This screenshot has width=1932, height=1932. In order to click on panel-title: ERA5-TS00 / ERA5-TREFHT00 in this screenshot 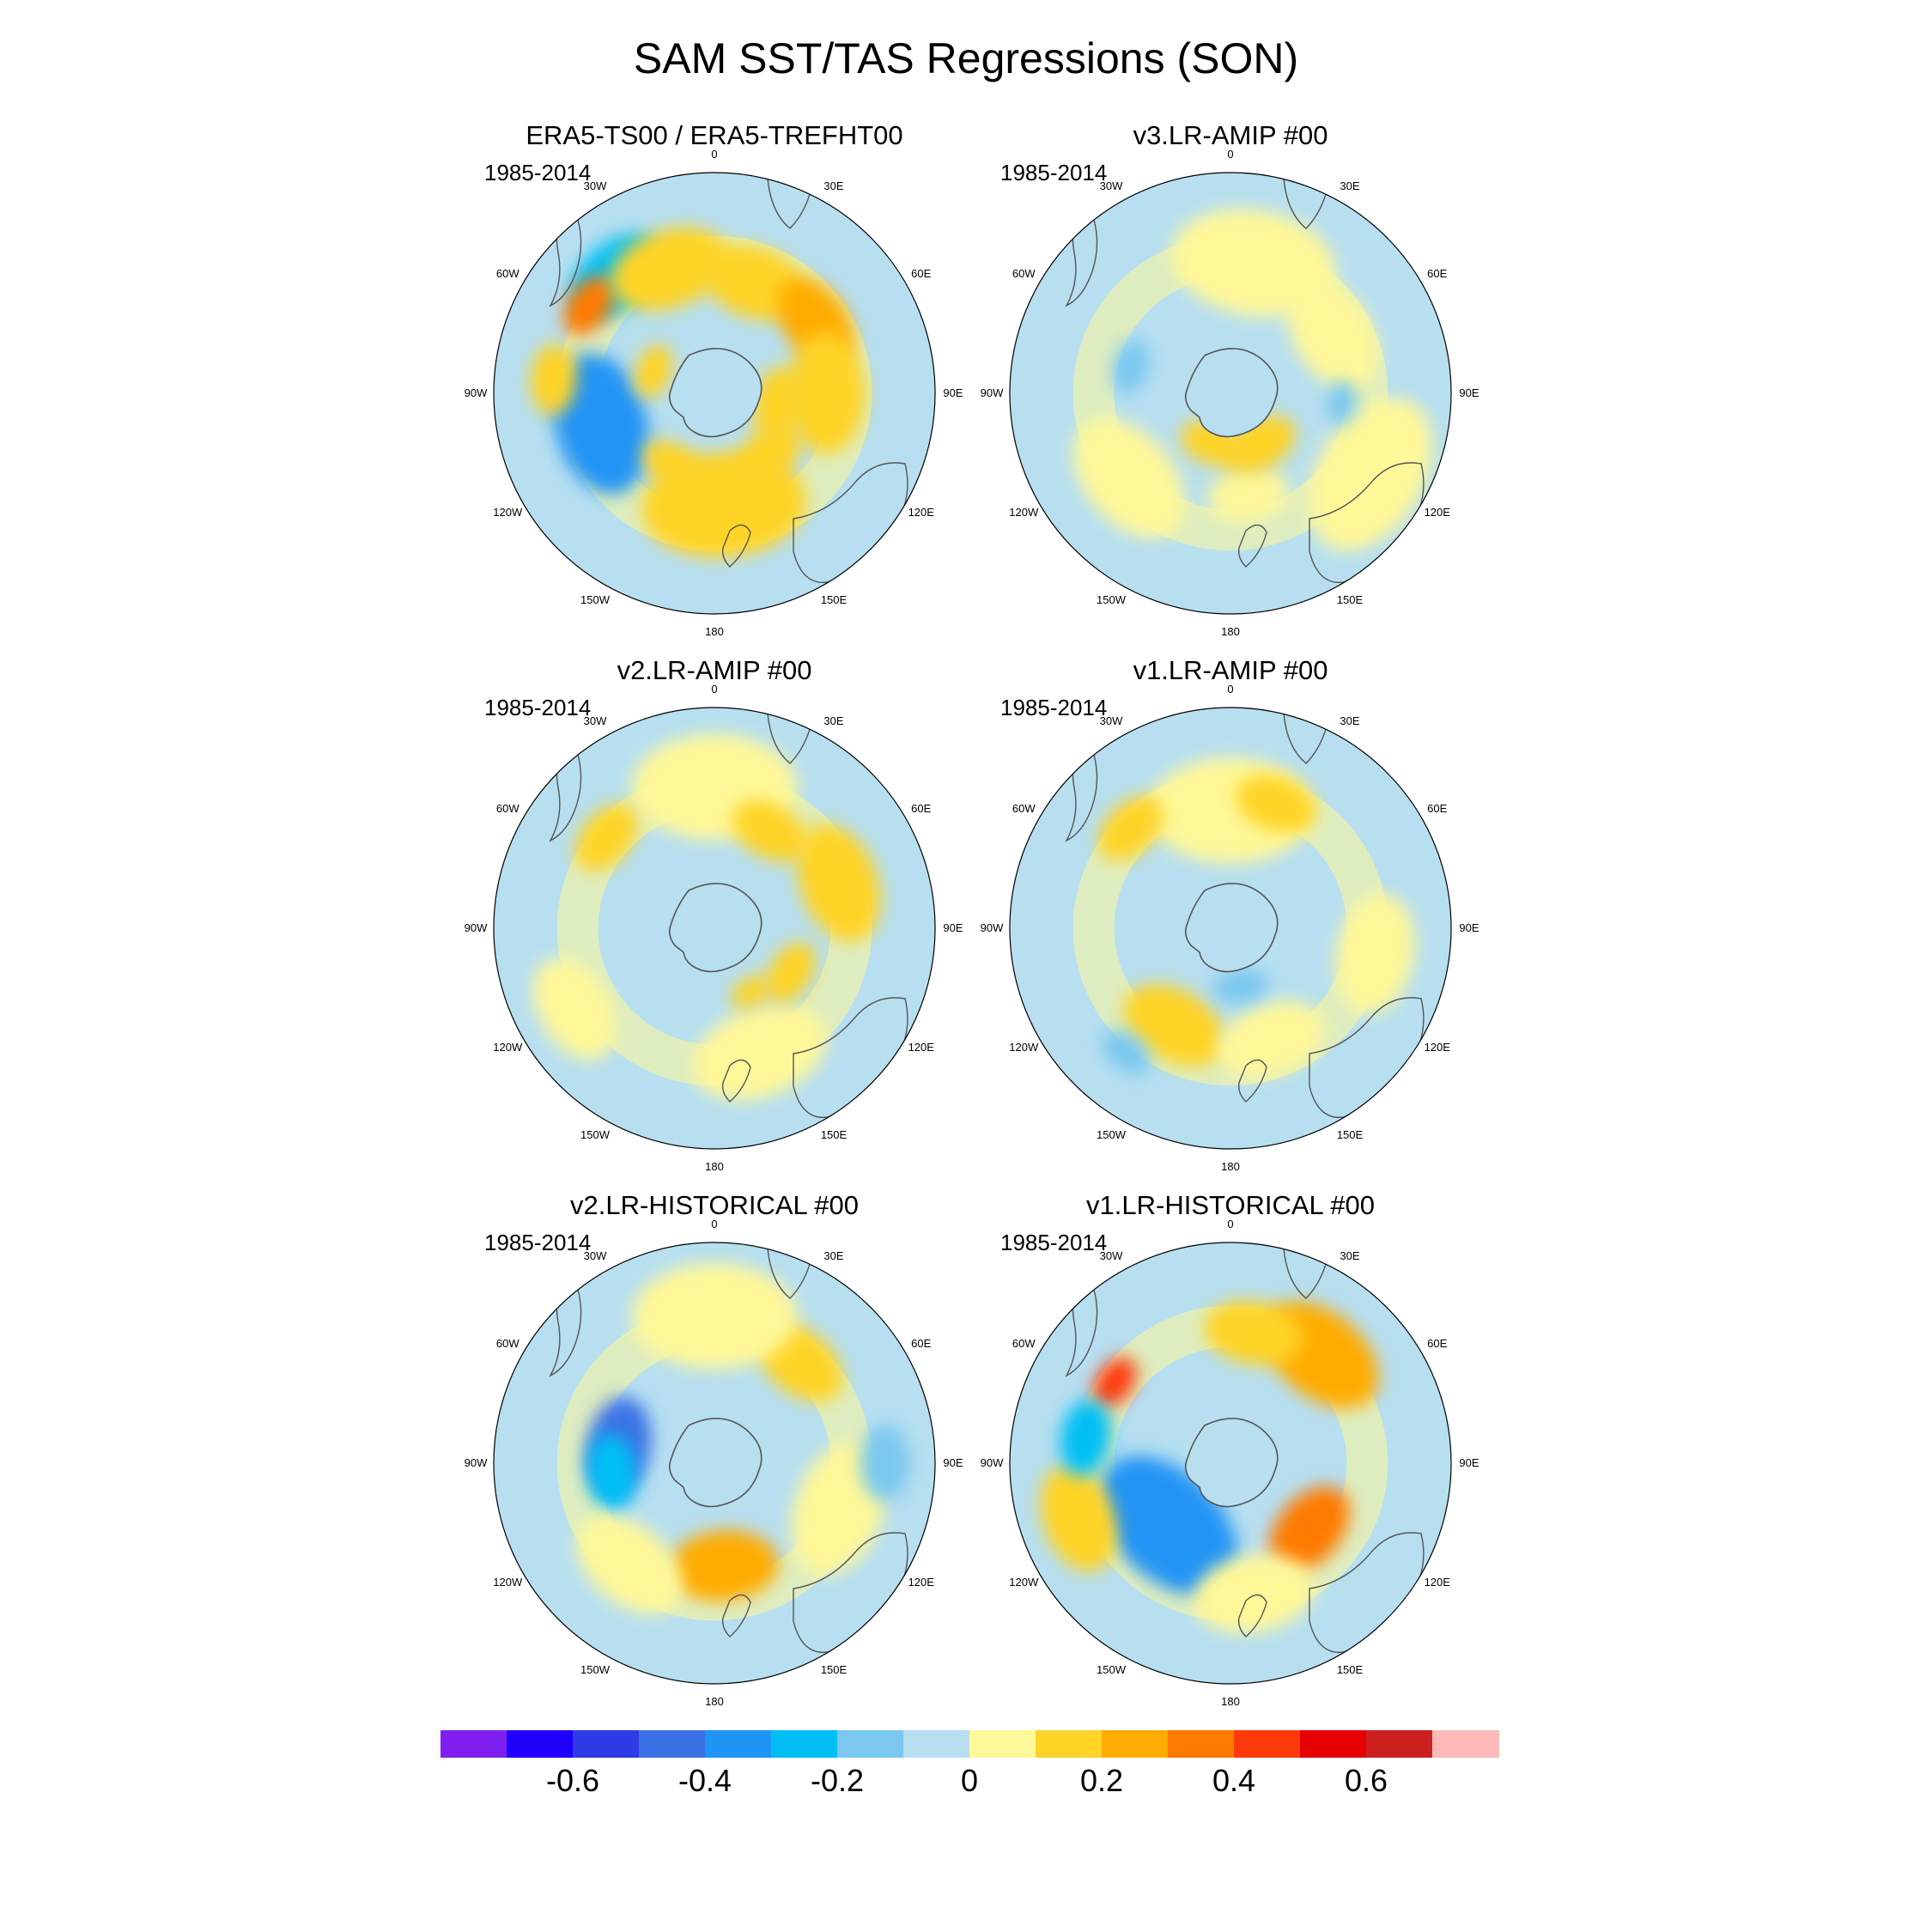, I will do `click(715, 135)`.